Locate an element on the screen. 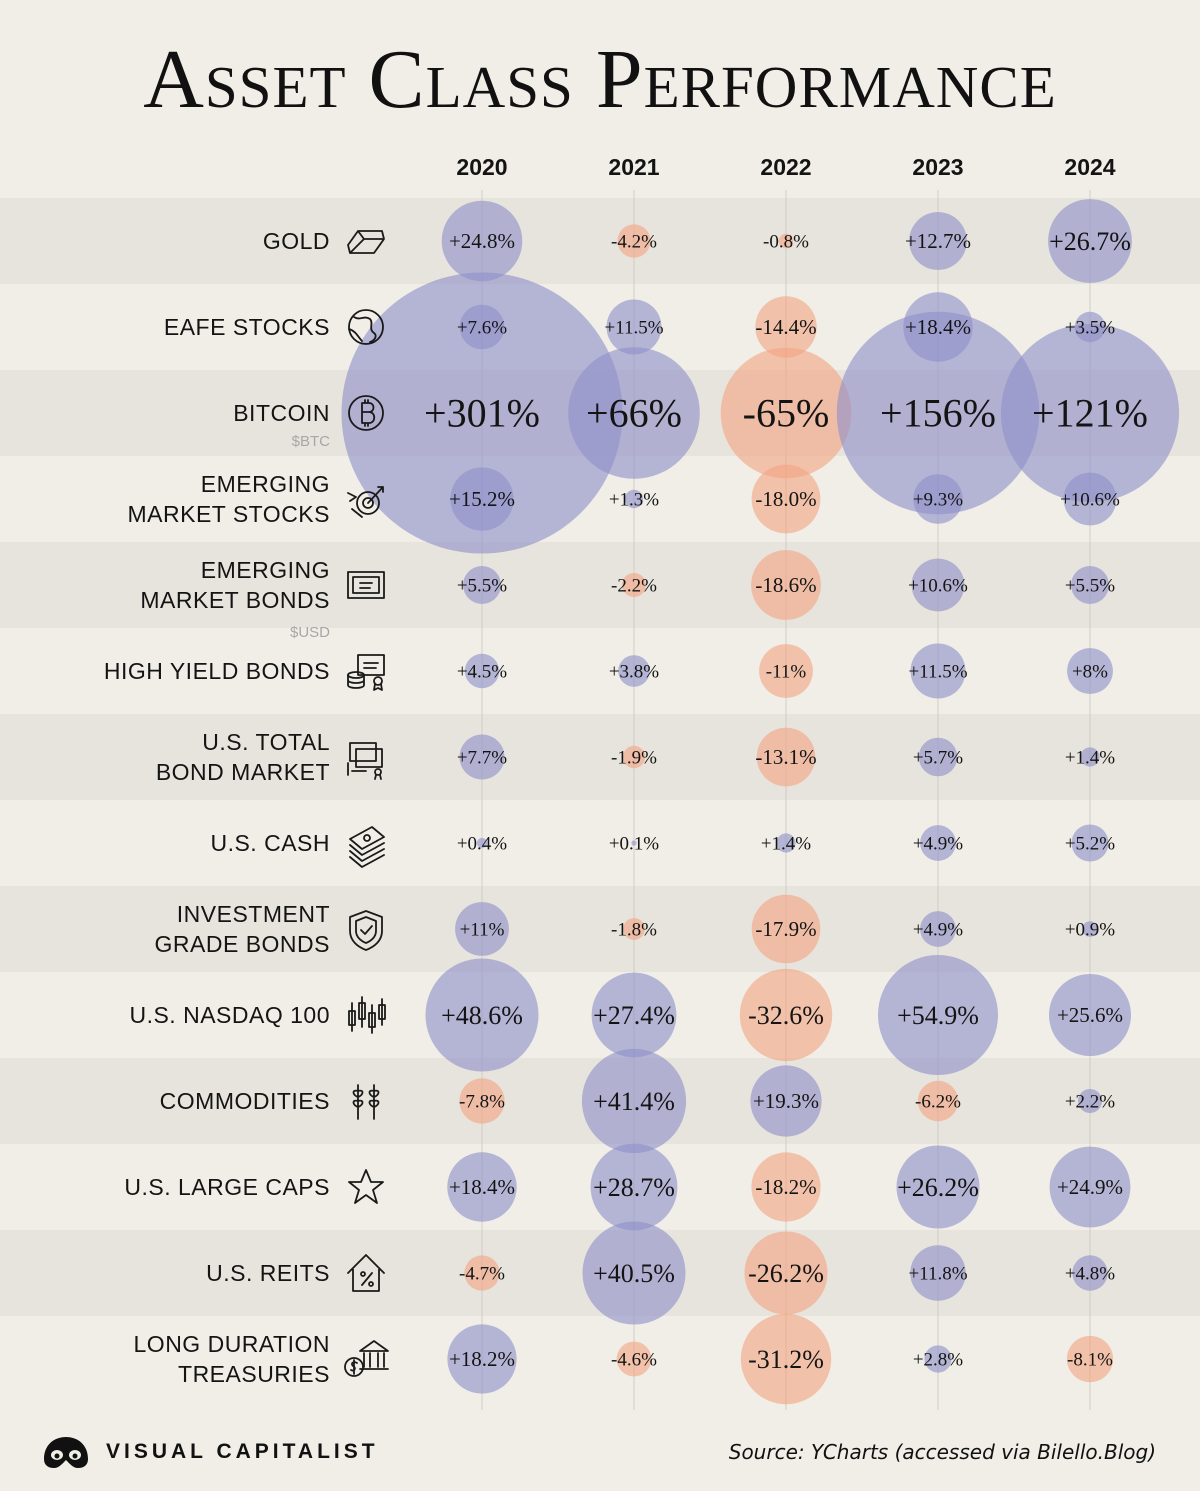 This screenshot has height=1491, width=1200. row-label: BOND MARKET is located at coordinates (243, 772).